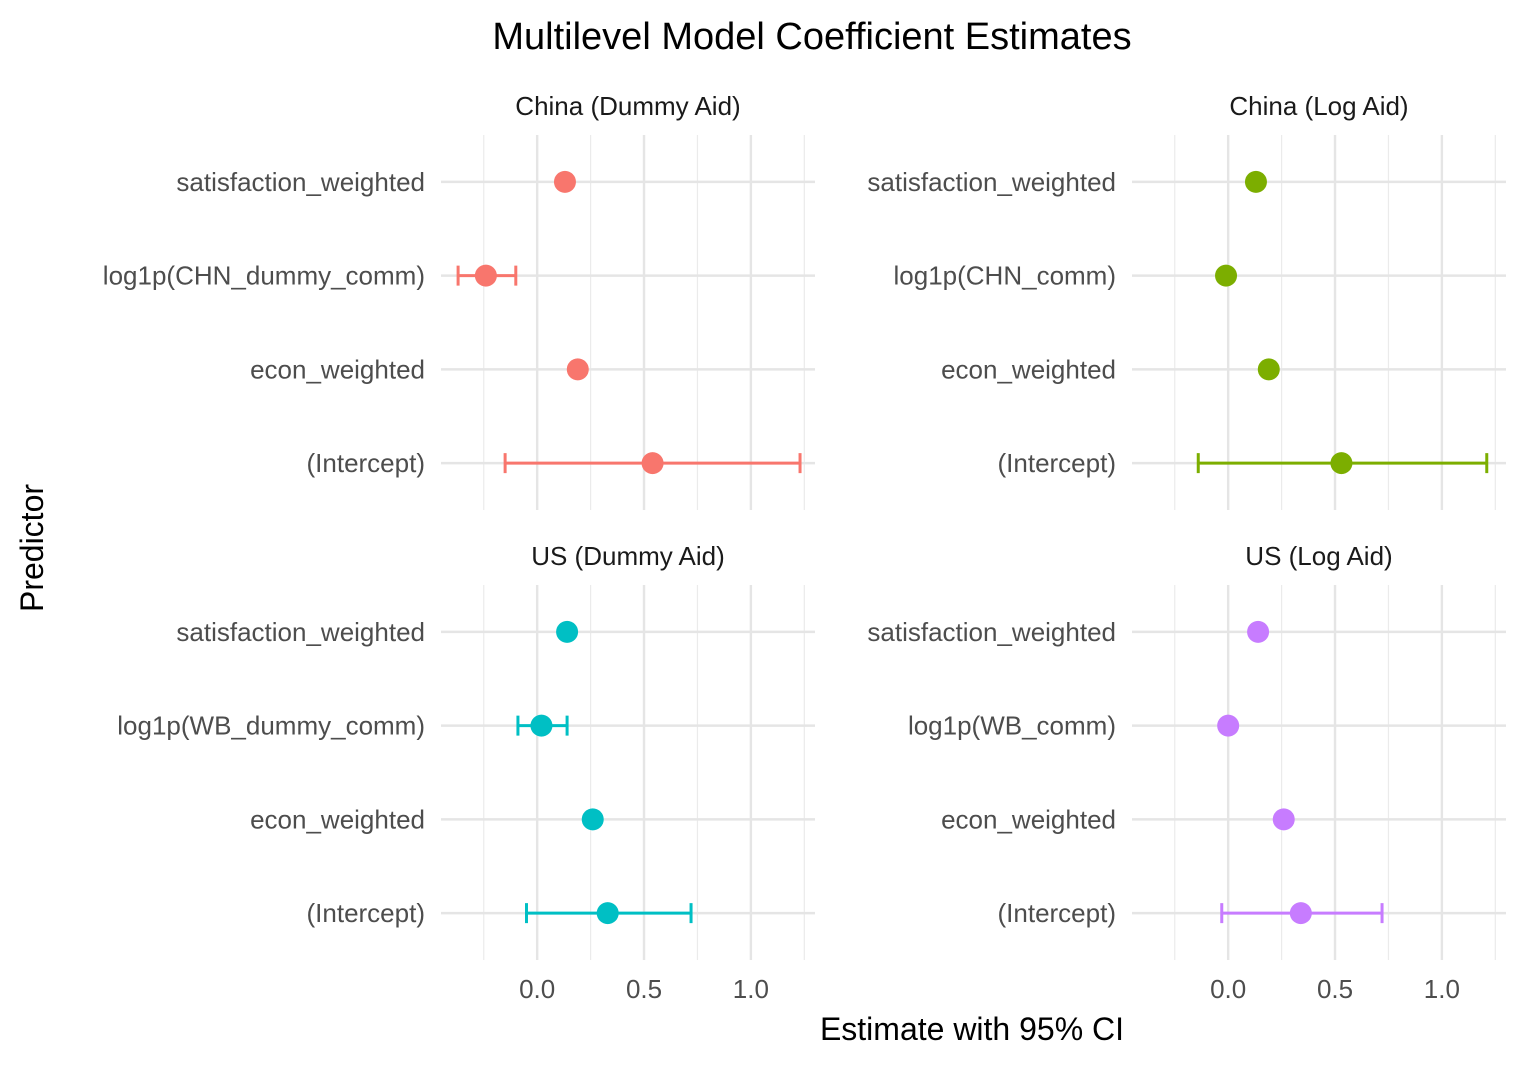 This screenshot has width=1525, height=1065. What do you see at coordinates (627, 106) in the screenshot?
I see `panel-strip-title: China (Dummy Aid)` at bounding box center [627, 106].